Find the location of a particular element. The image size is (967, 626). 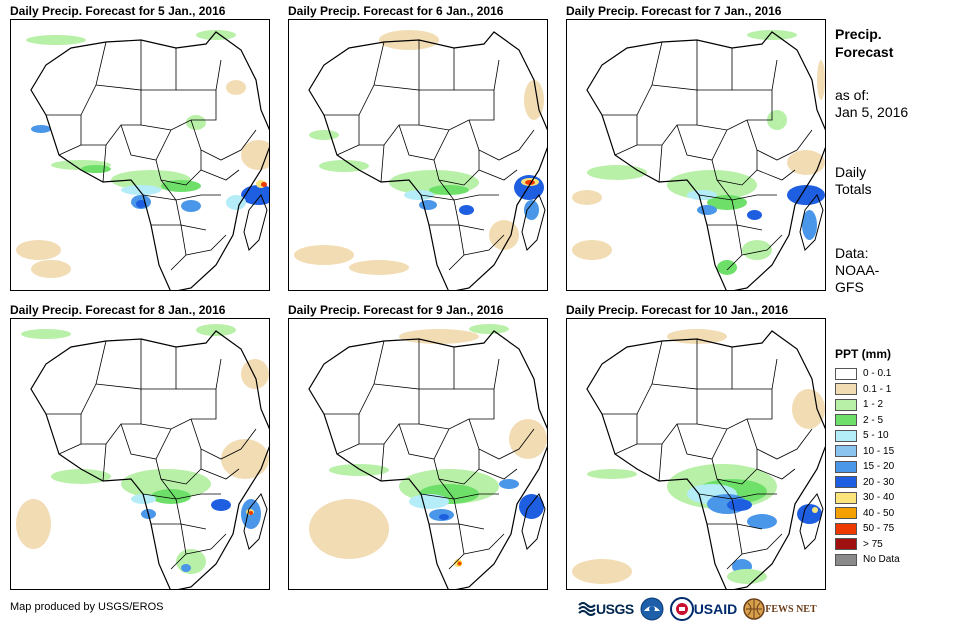

panel-title: Daily Precip. Forecast for 5 Jan., 2016 is located at coordinates (118, 11).